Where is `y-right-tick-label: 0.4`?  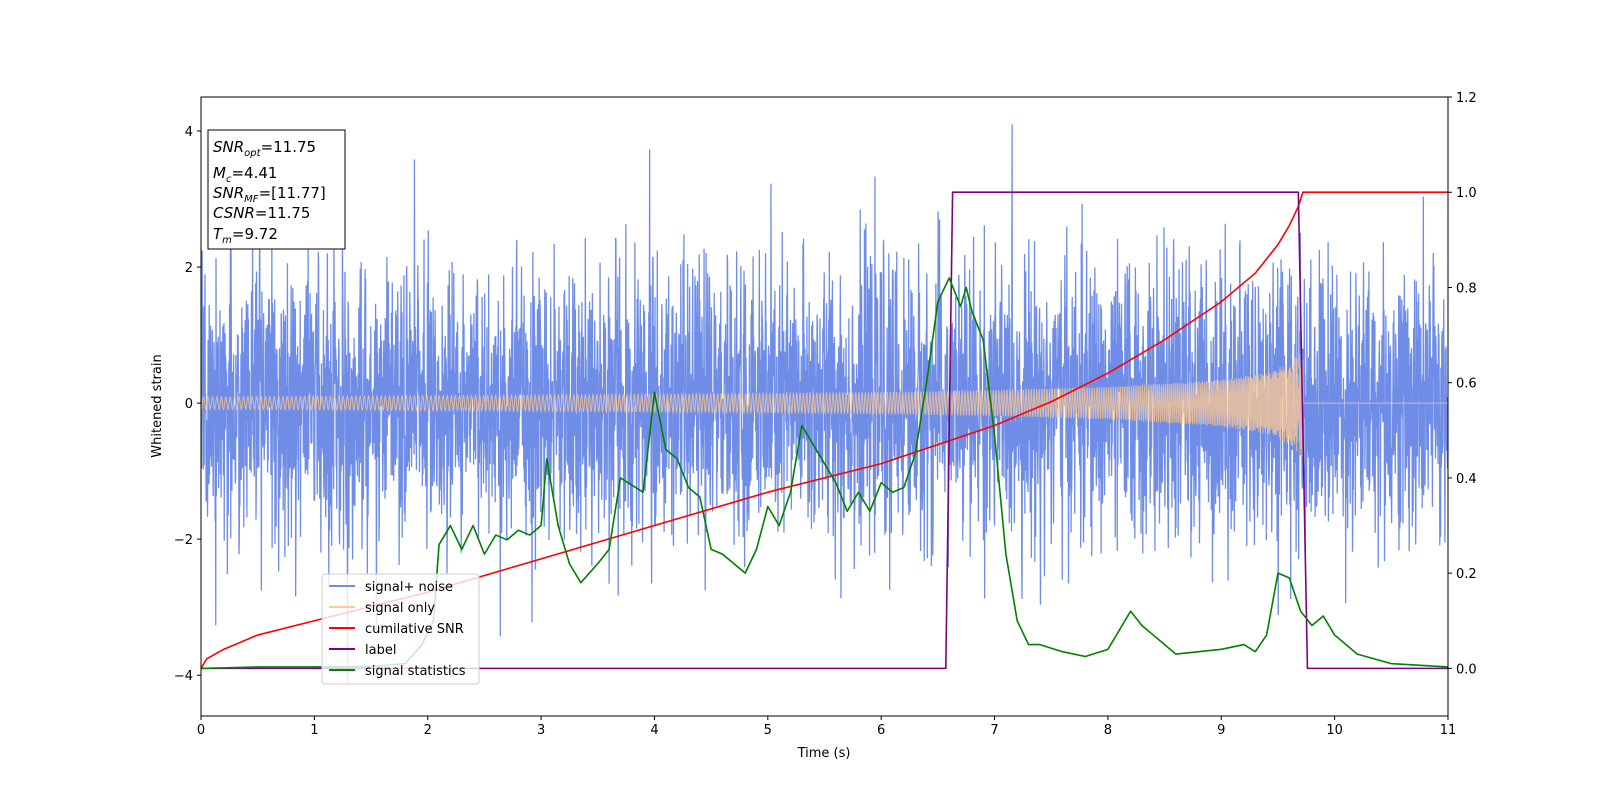
y-right-tick-label: 0.4 is located at coordinates (1466, 479).